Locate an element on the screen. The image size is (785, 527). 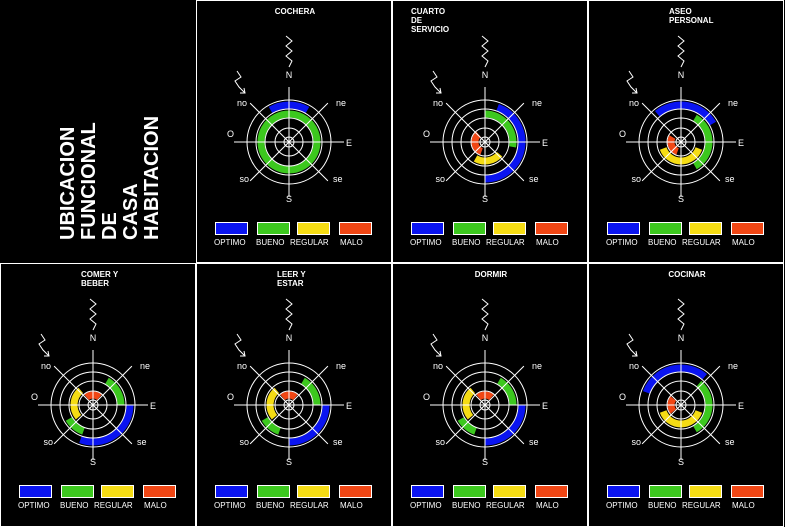
sun-arrow-icon is located at coordinates (436, 345).